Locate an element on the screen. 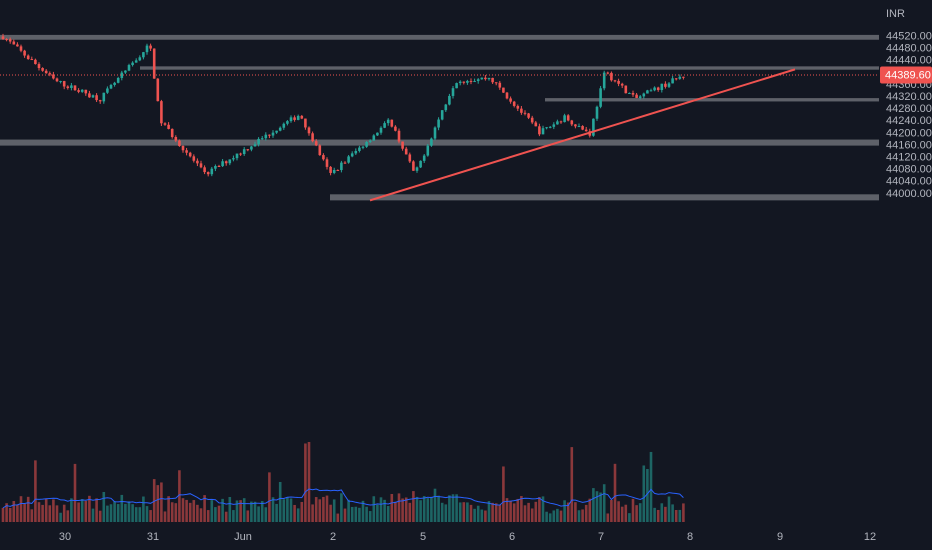  volume-moving-average is located at coordinates (343, 498).